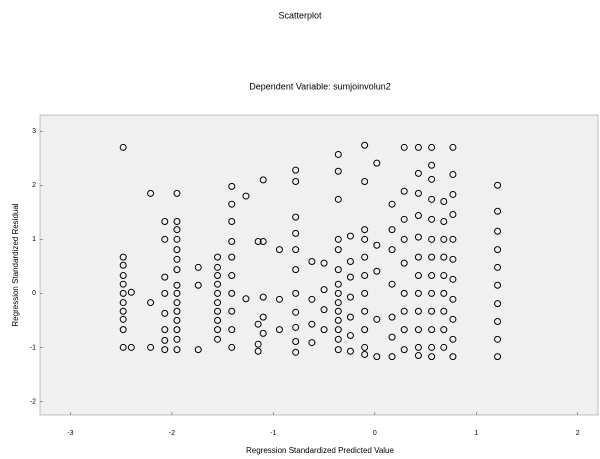 This screenshot has height=459, width=600. Describe the element at coordinates (70, 433) in the screenshot. I see `x-tick-label: -3` at that location.